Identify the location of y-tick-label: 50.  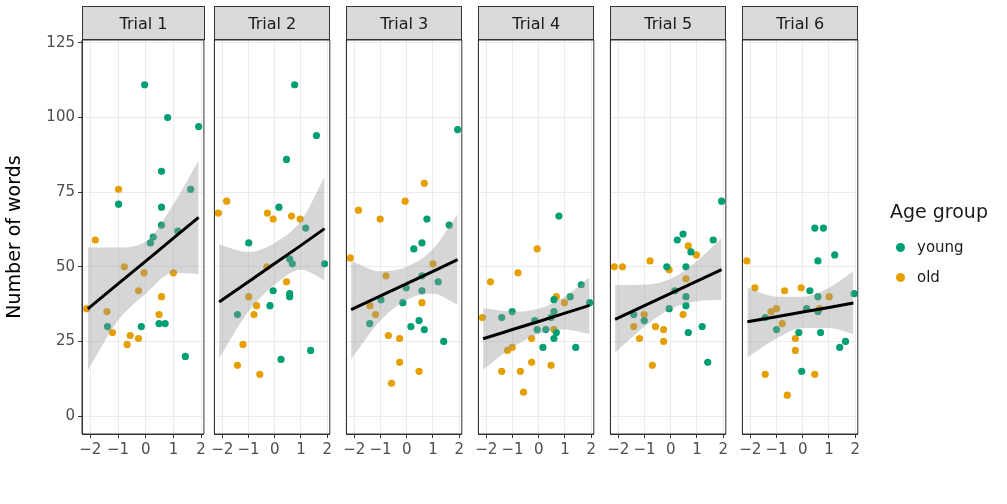
(65, 265).